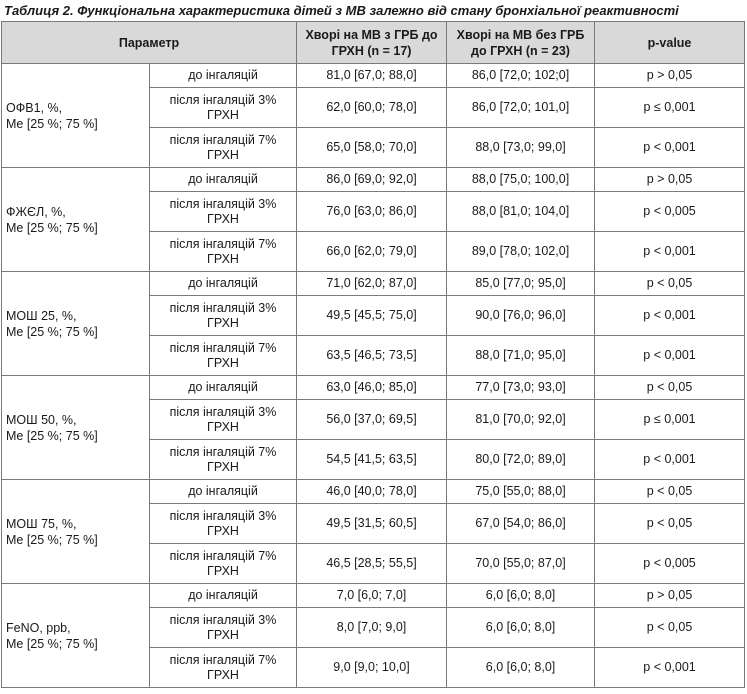 Image resolution: width=747 pixels, height=694 pixels. What do you see at coordinates (372, 387) in the screenshot?
I see `value-with-grb: 63,0 [46,0; 85,0]` at bounding box center [372, 387].